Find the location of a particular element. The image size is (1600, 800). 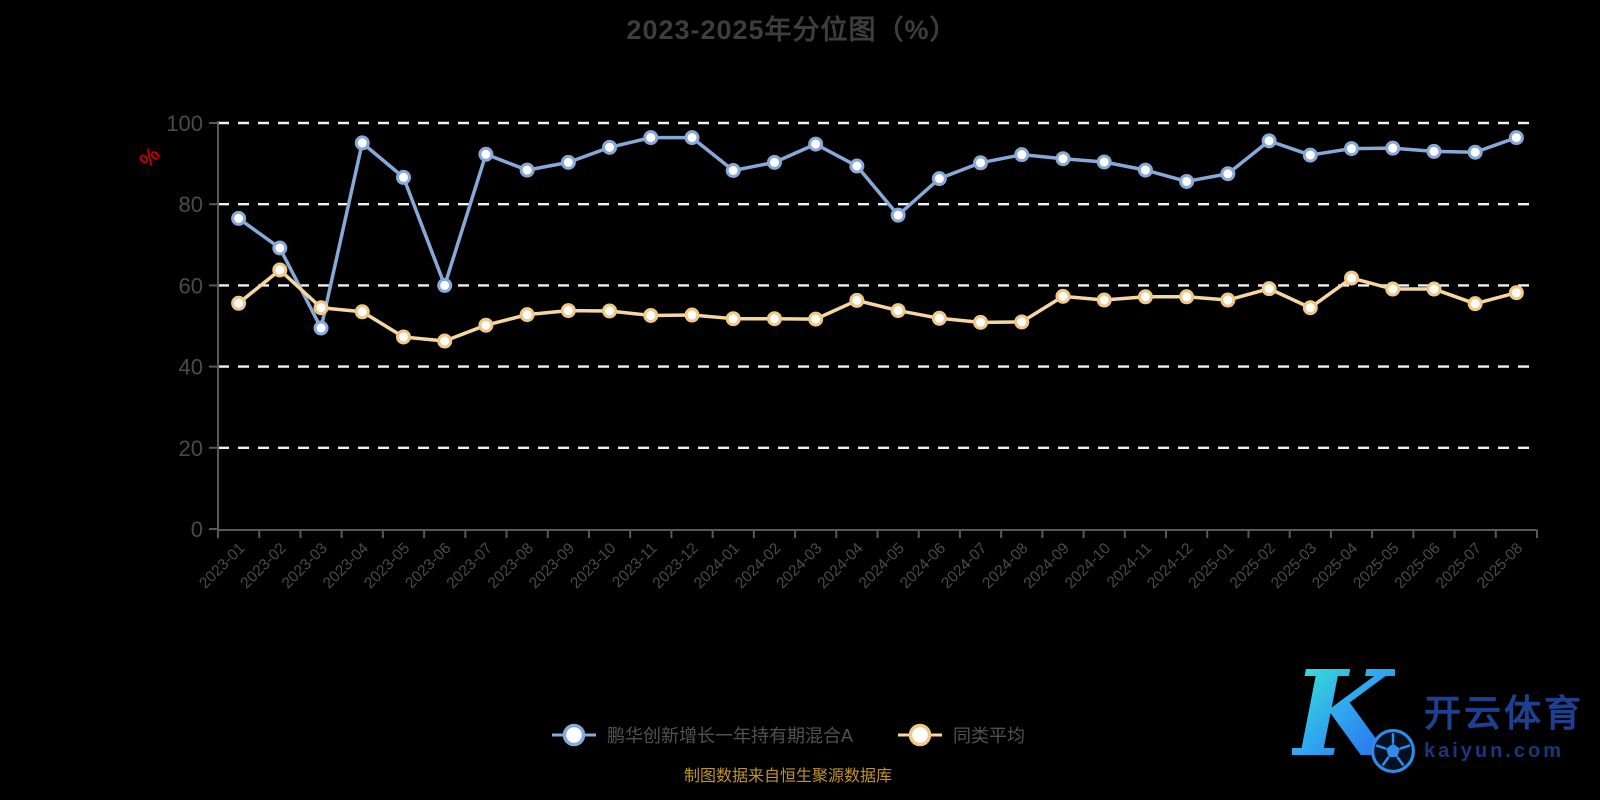

kaiyun-brand-text: 开云体育 kaiyun.com is located at coordinates (1504, 727).